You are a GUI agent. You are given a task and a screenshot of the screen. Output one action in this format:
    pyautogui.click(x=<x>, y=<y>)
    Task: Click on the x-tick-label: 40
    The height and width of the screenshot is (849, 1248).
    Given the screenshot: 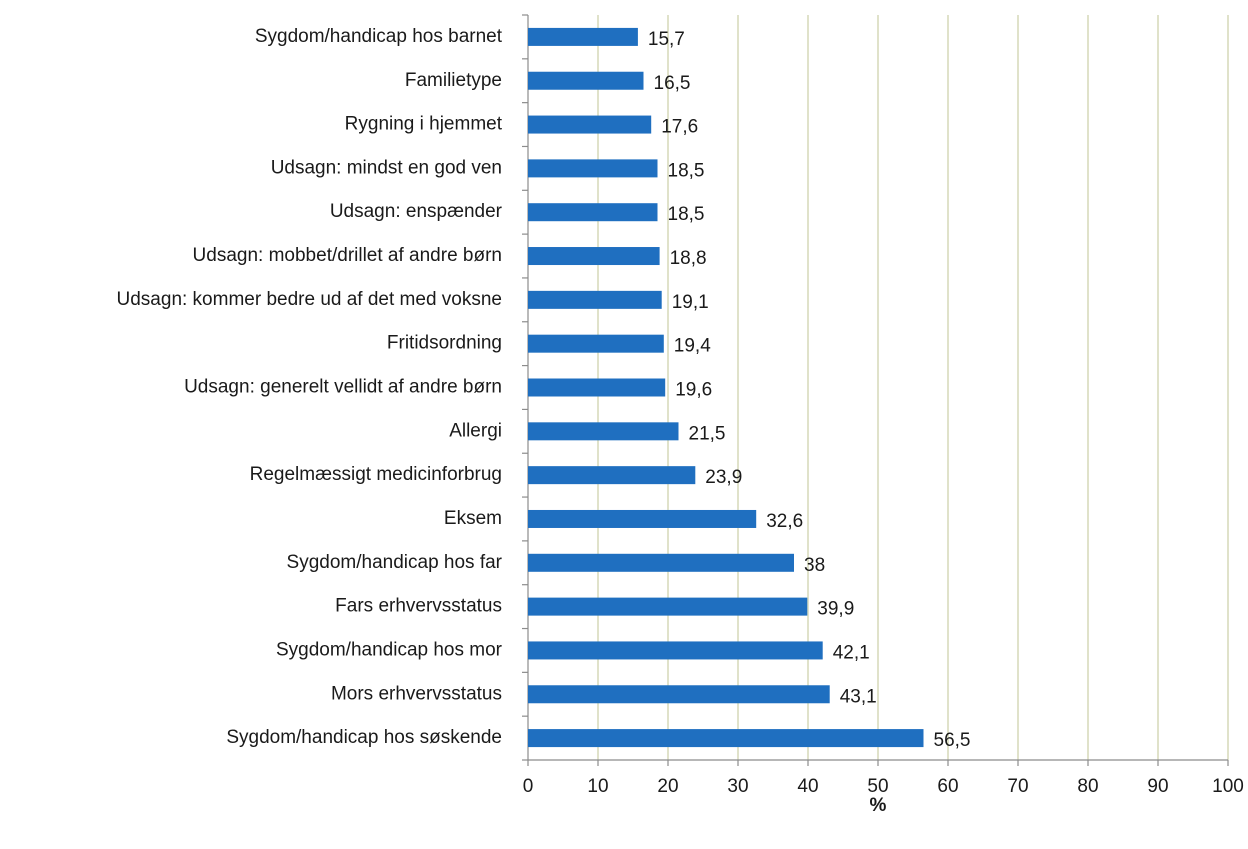 What is the action you would take?
    pyautogui.click(x=807, y=786)
    